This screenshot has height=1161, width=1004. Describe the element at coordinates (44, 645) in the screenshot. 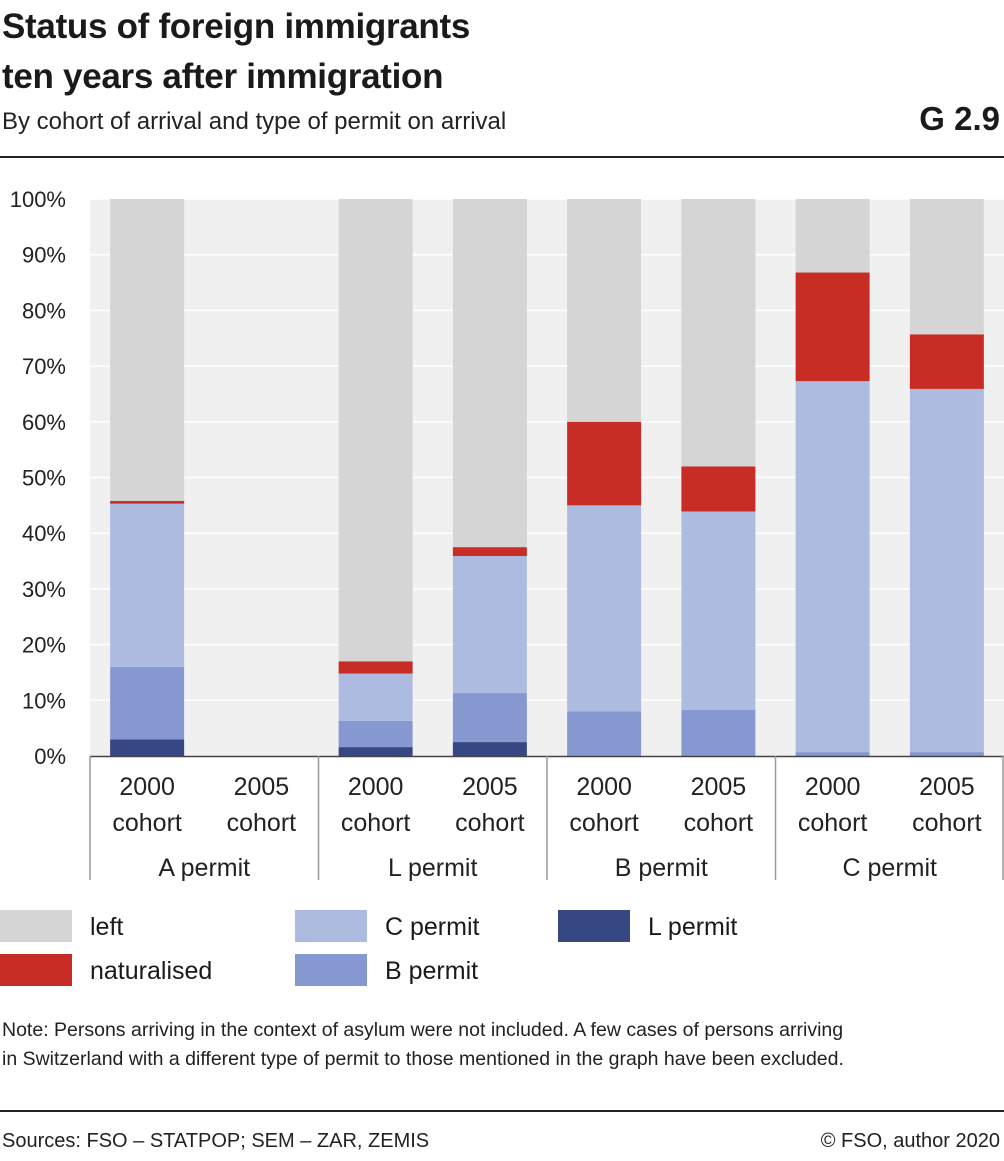

I see `y-tick-label: 20%` at that location.